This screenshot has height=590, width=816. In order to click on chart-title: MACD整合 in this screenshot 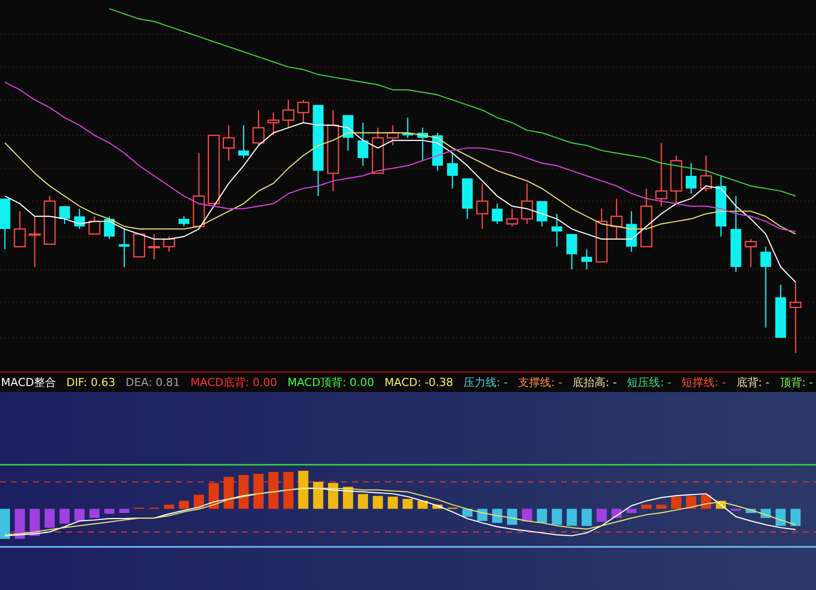, I will do `click(28, 382)`.